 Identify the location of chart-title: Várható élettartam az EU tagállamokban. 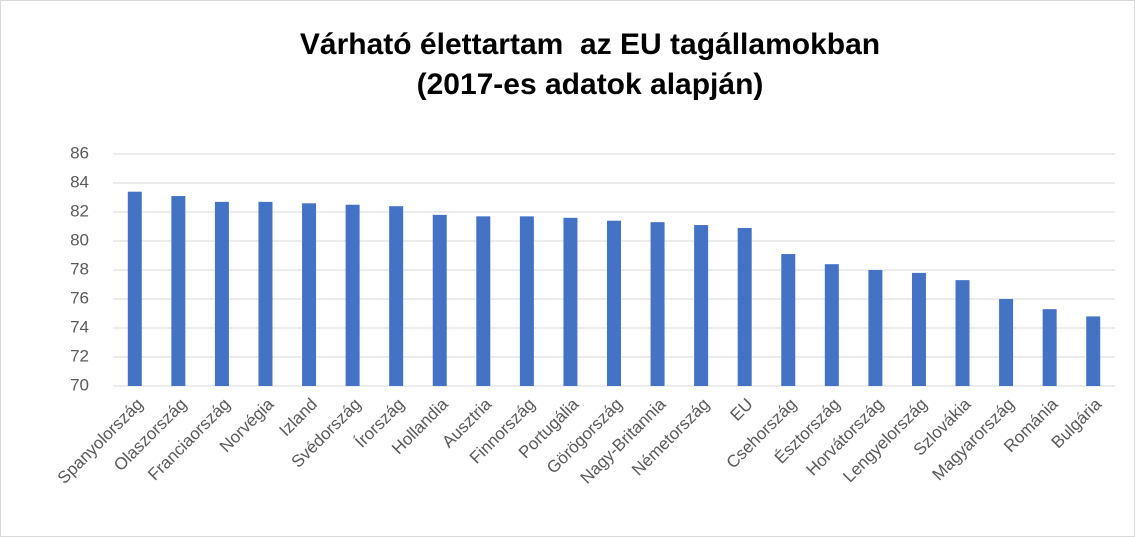
(590, 44).